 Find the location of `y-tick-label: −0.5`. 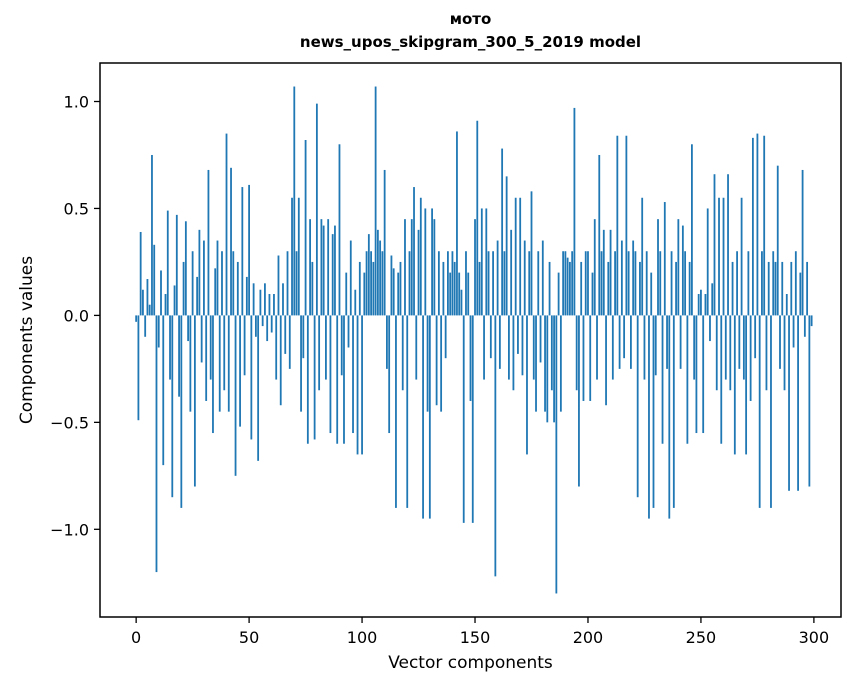

y-tick-label: −0.5 is located at coordinates (69, 422).